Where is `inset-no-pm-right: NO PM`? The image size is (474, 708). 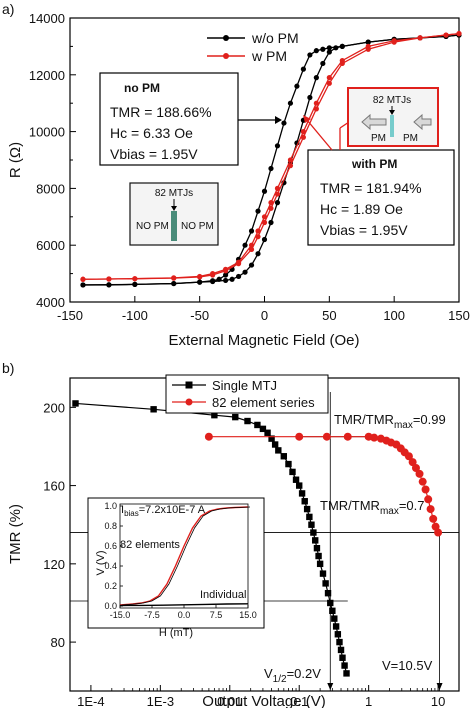 inset-no-pm-right: NO PM is located at coordinates (197, 226).